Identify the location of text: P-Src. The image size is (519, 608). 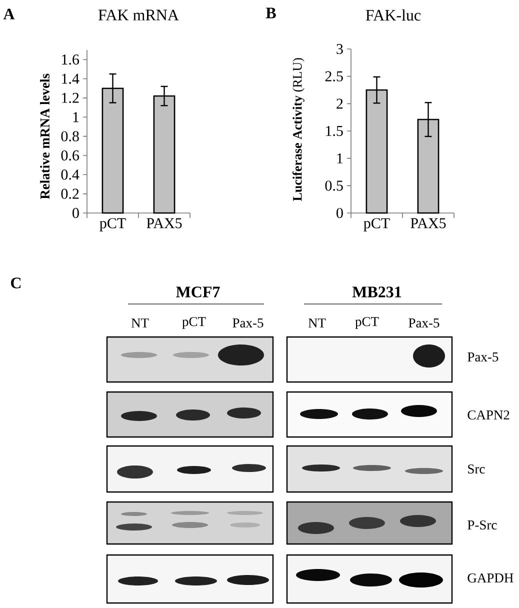
(482, 525).